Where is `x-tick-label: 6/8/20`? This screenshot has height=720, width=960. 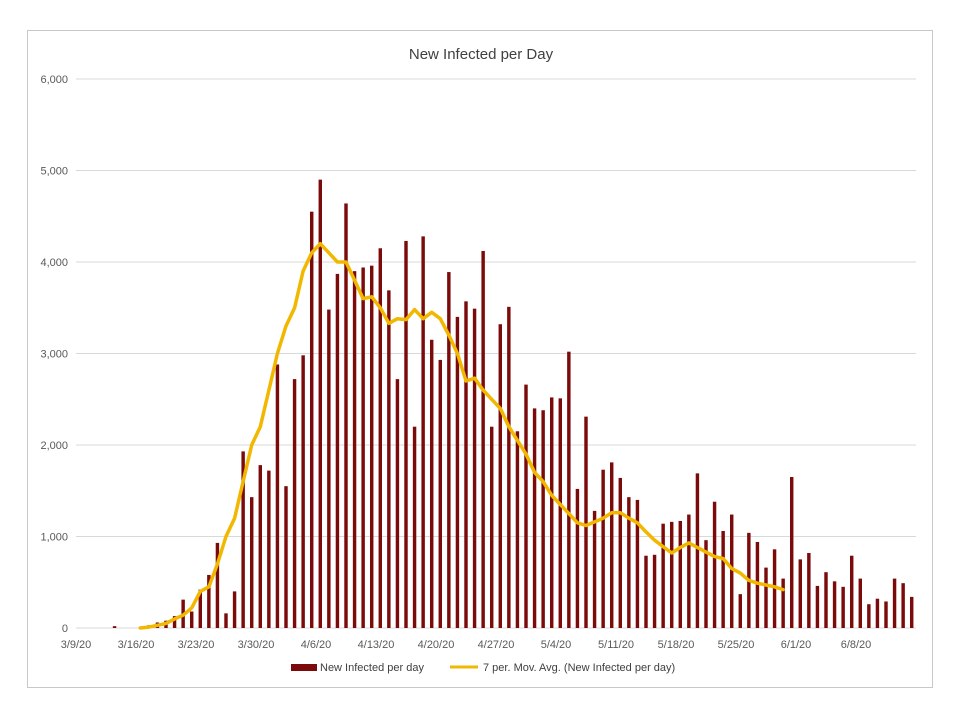
x-tick-label: 6/8/20 is located at coordinates (856, 645).